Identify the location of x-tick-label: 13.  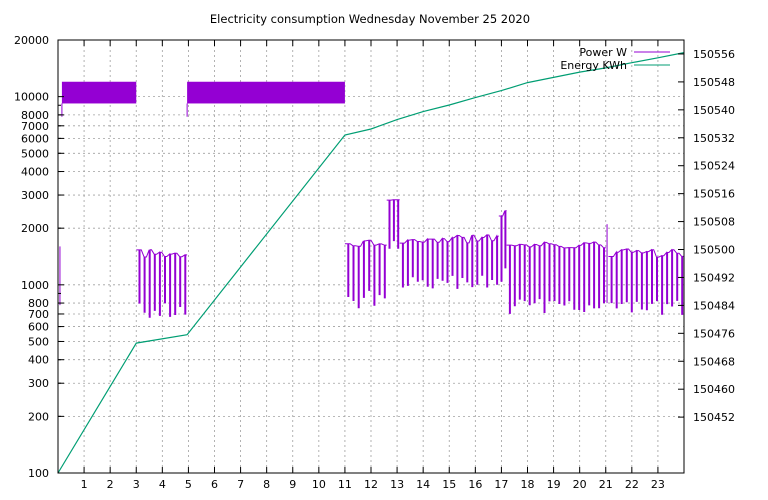
(397, 484).